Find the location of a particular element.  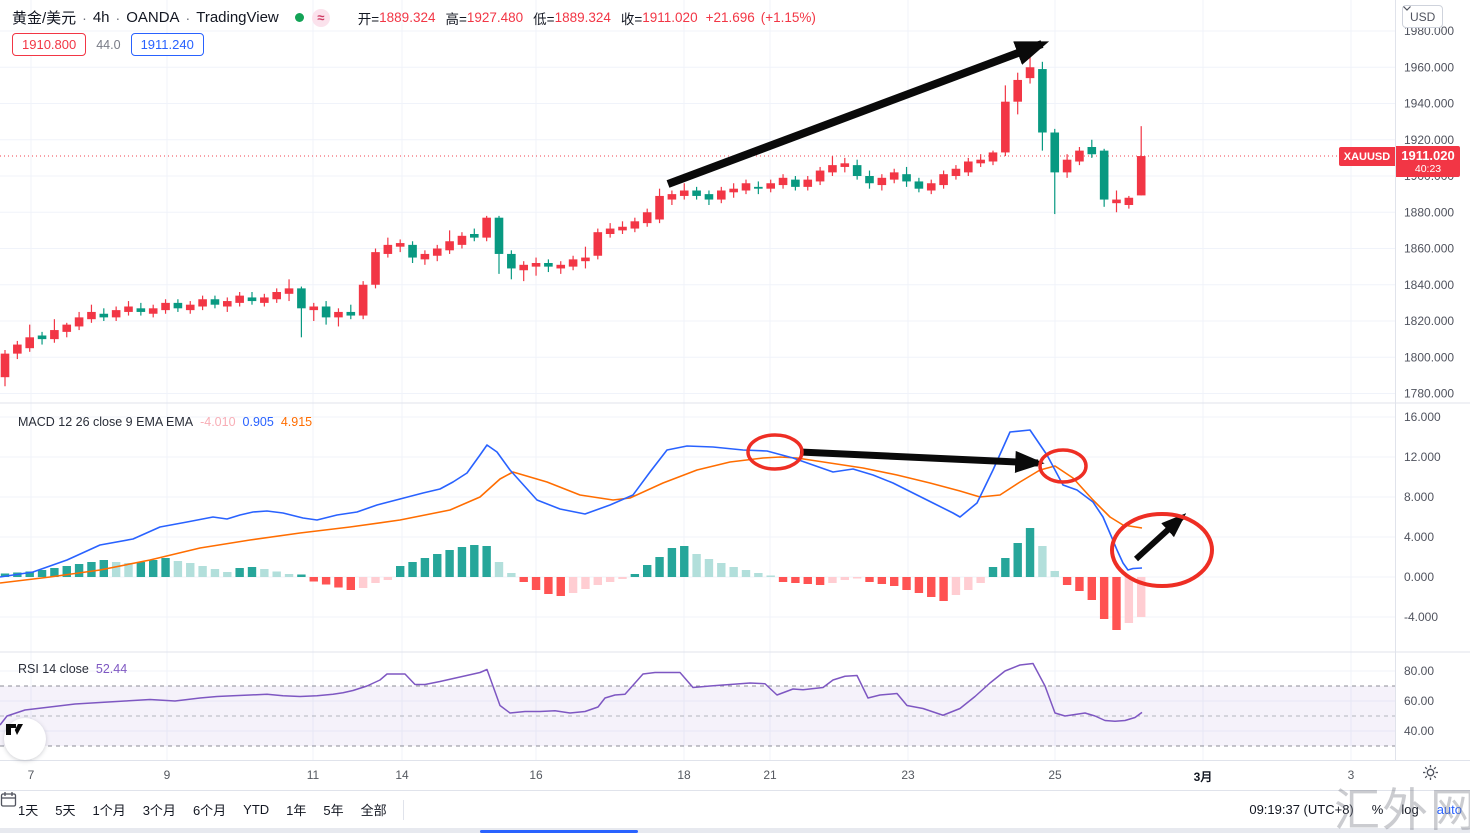

delayed-data-icon: ≈ is located at coordinates (320, 17).